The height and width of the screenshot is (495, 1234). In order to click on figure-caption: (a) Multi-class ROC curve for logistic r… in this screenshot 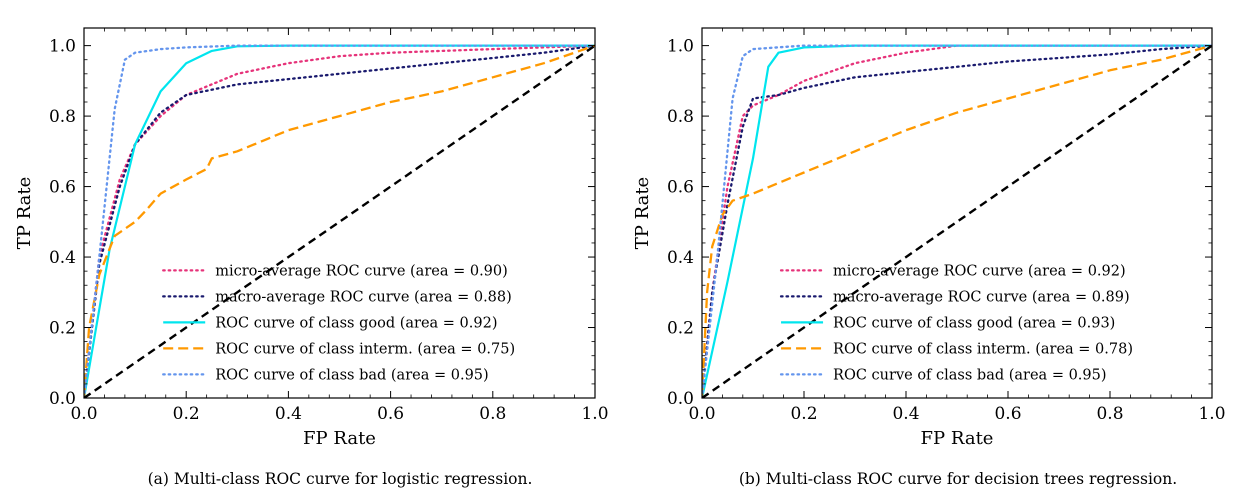, I will do `click(340, 479)`.